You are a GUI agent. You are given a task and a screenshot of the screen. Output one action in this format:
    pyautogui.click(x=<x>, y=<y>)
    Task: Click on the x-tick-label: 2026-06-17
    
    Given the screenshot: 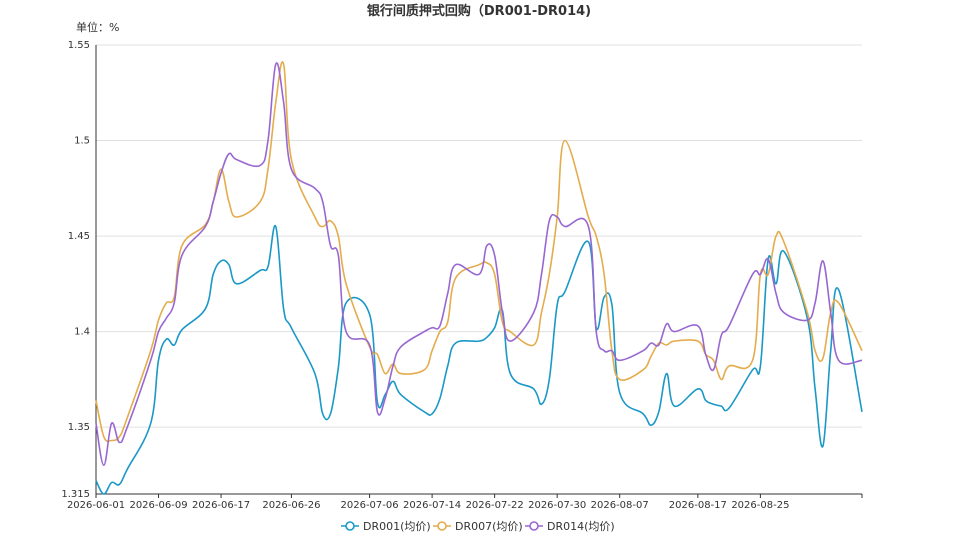 What is the action you would take?
    pyautogui.click(x=221, y=505)
    